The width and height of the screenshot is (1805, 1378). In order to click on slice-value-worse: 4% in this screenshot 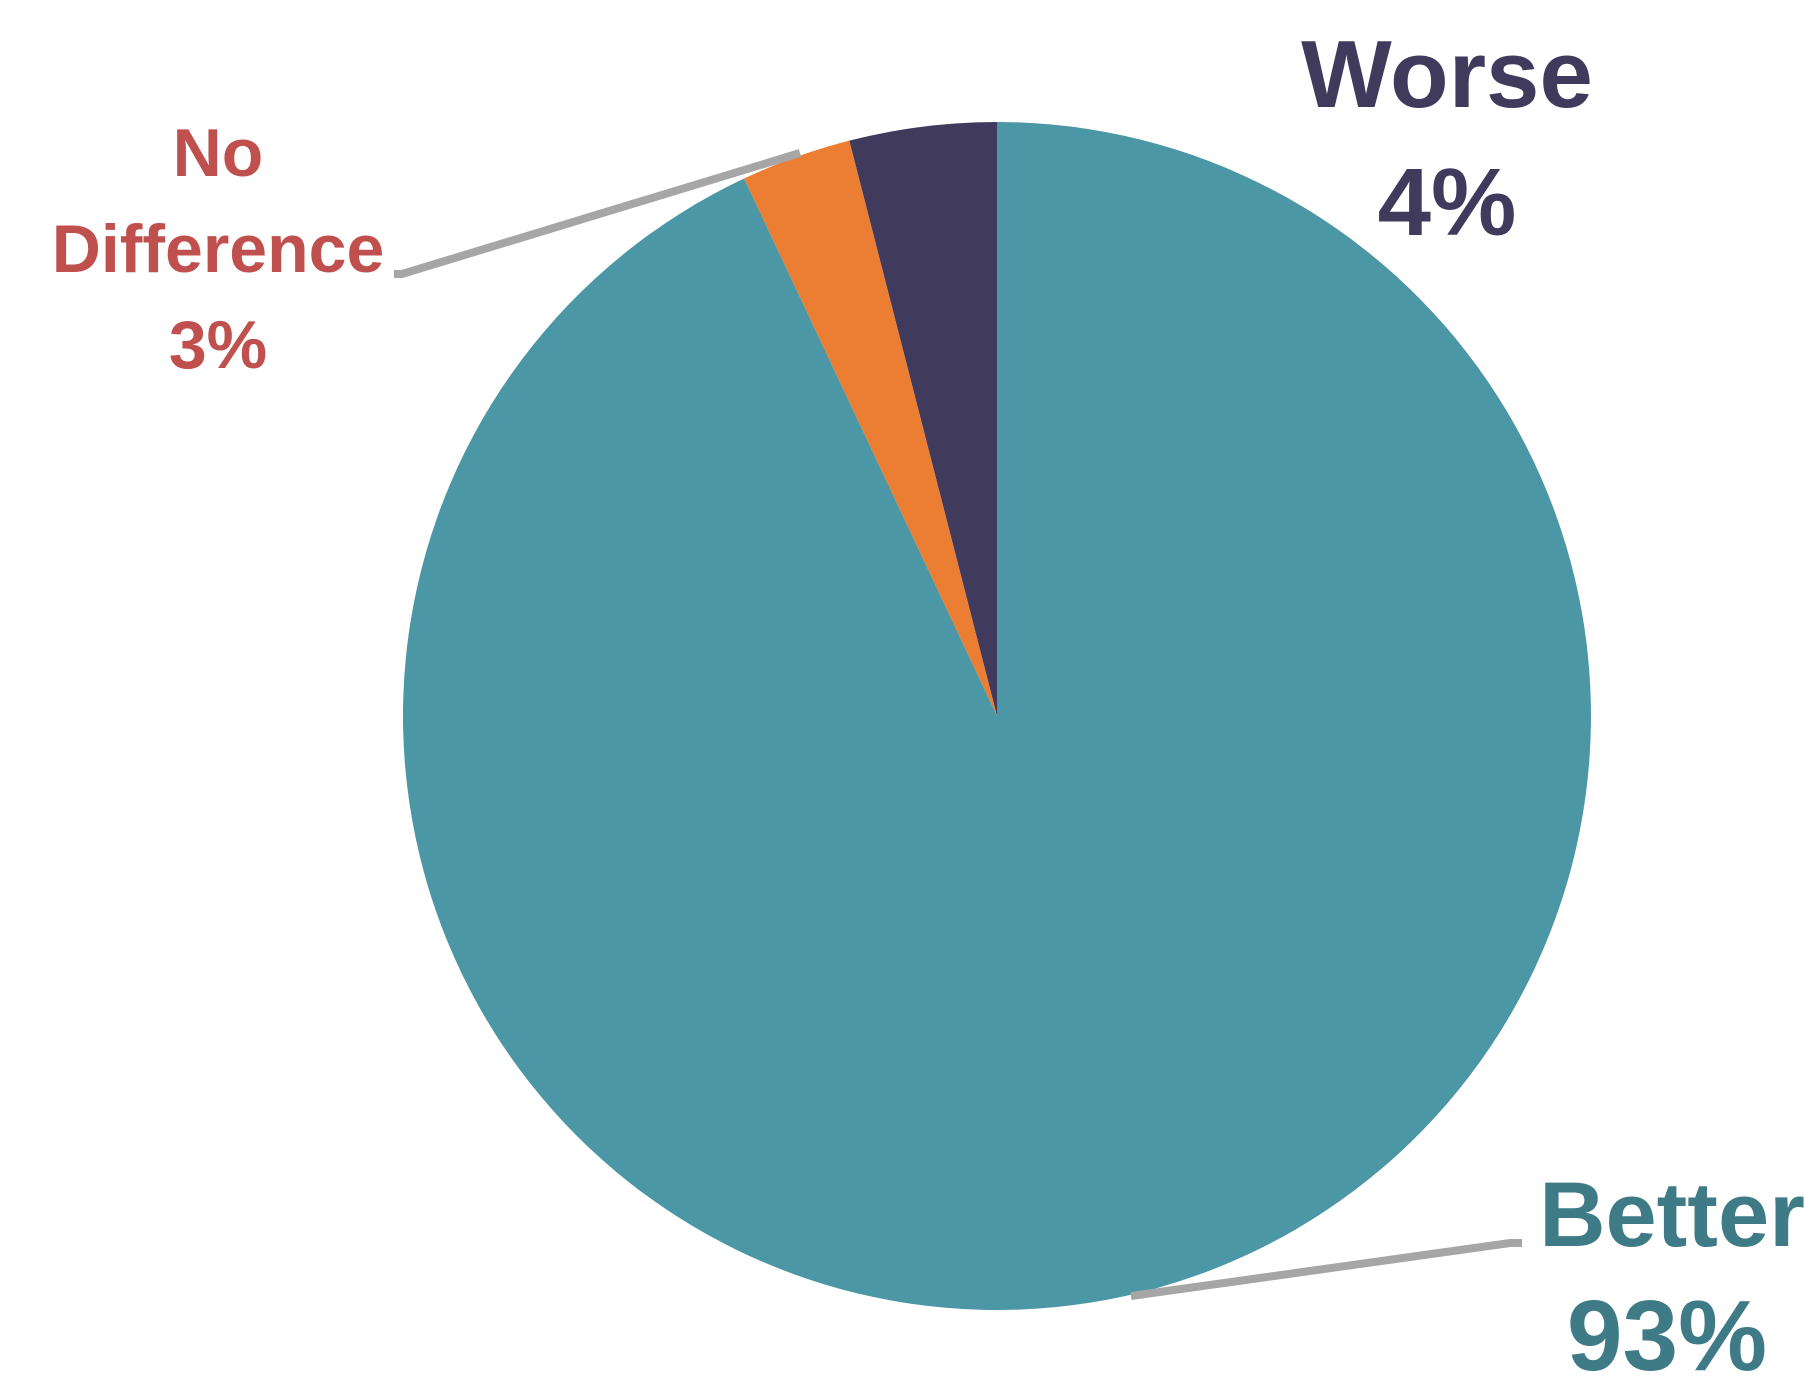, I will do `click(1447, 202)`.